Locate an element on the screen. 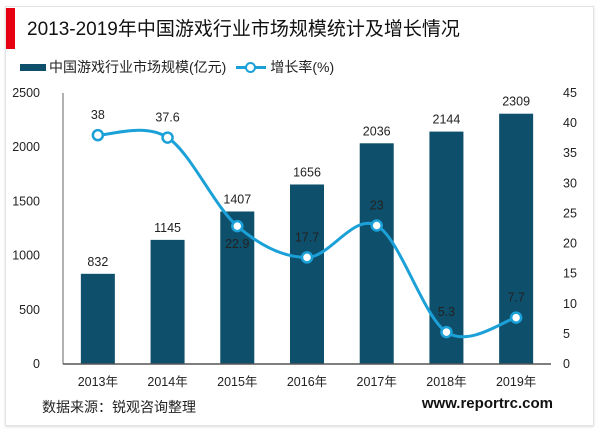 This screenshot has width=600, height=433. line-data-label: 17.7 is located at coordinates (307, 237).